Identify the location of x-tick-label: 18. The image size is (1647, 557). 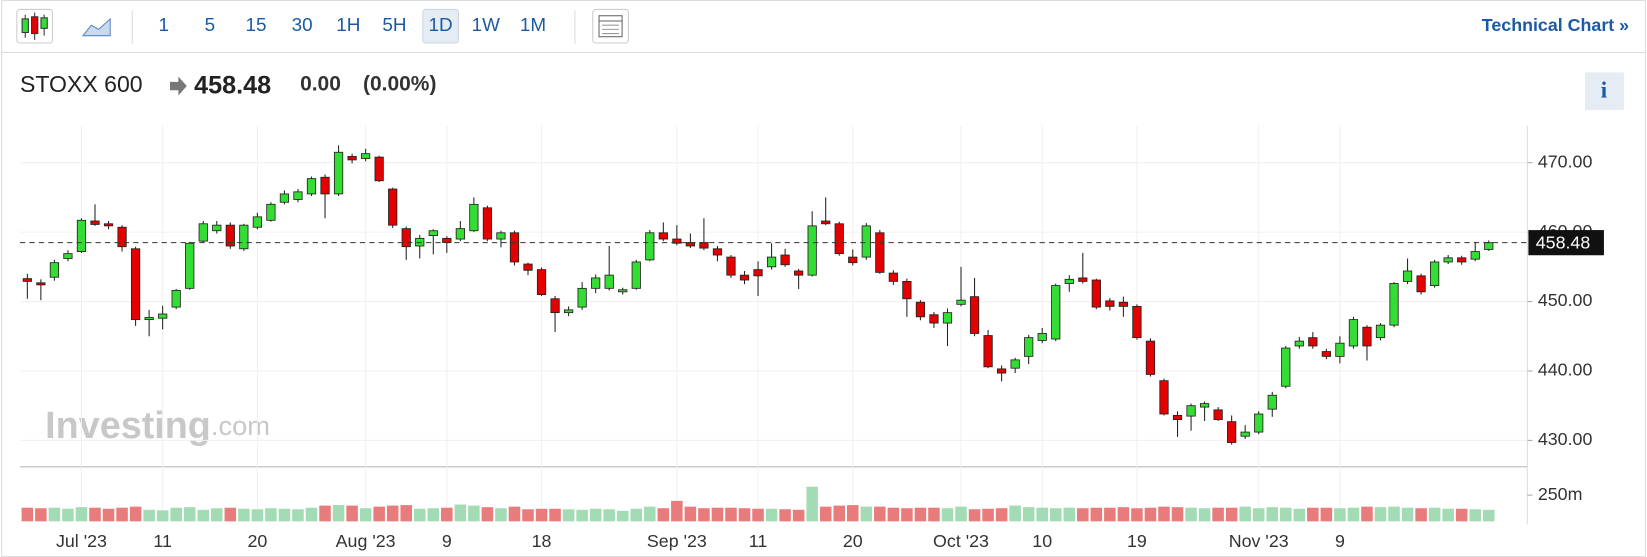
(542, 541).